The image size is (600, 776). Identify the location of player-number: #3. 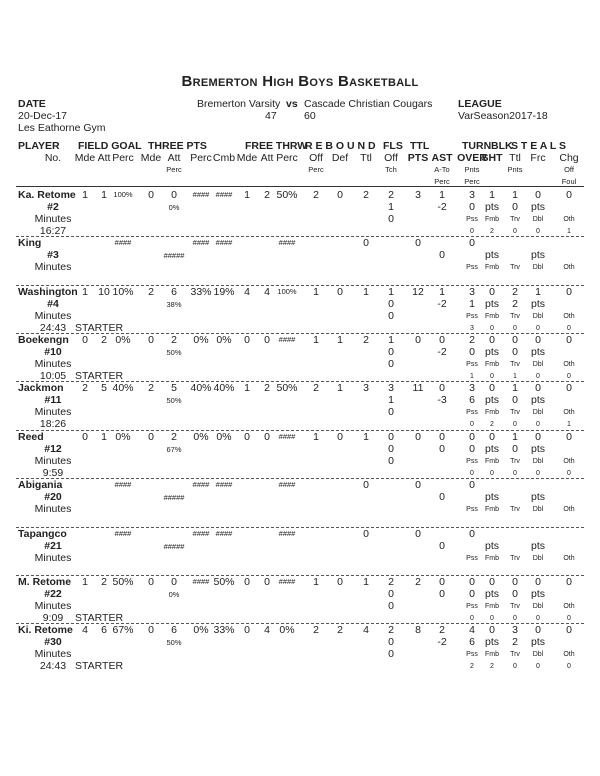
(53, 255).